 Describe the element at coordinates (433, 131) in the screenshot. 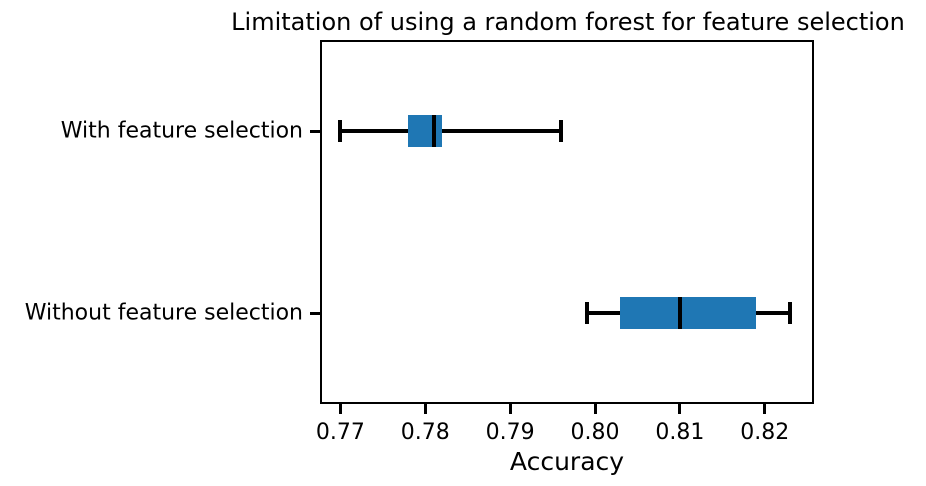

I see `median-line-with-feature-selection` at that location.